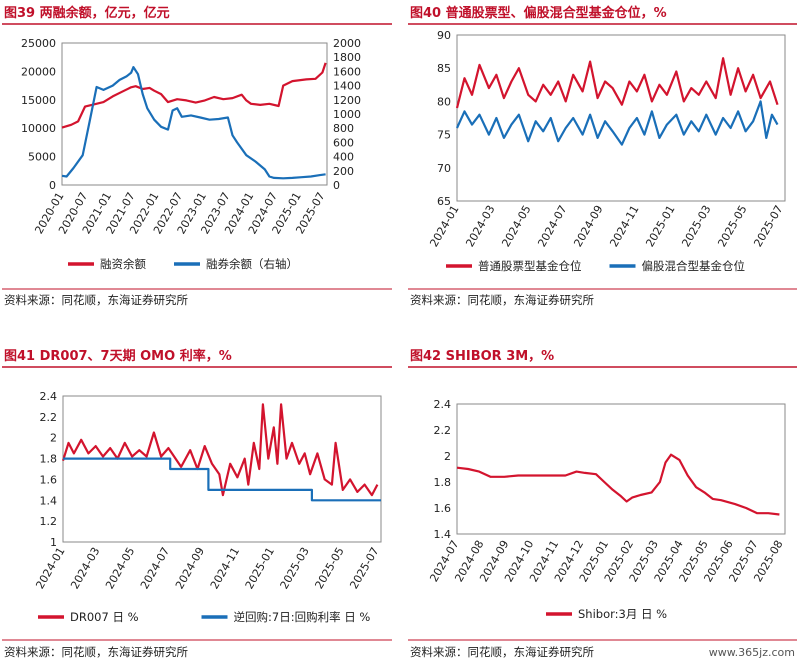  I want to click on y-tick-label: 85, so click(444, 68).